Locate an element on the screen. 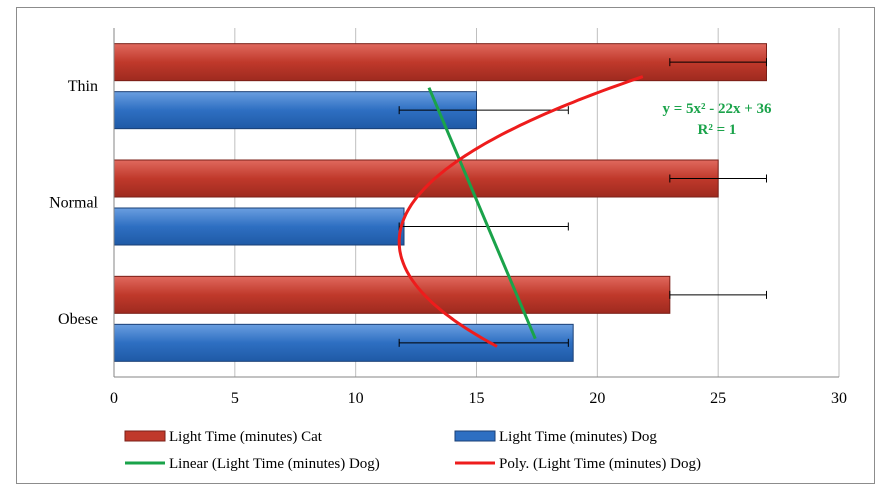  y-category-label: Normal is located at coordinates (73, 203).